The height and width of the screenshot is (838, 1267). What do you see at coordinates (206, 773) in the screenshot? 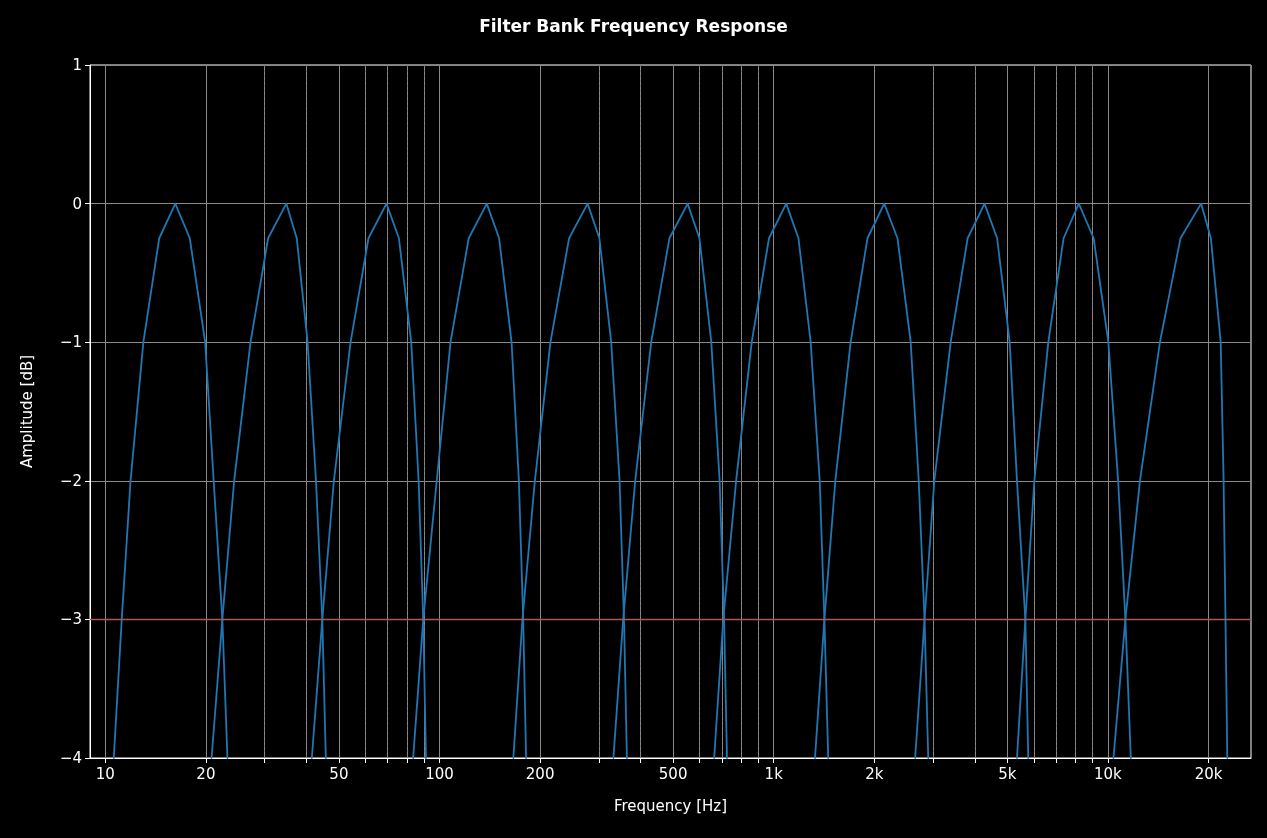
I see `x-tick-label: 20` at bounding box center [206, 773].